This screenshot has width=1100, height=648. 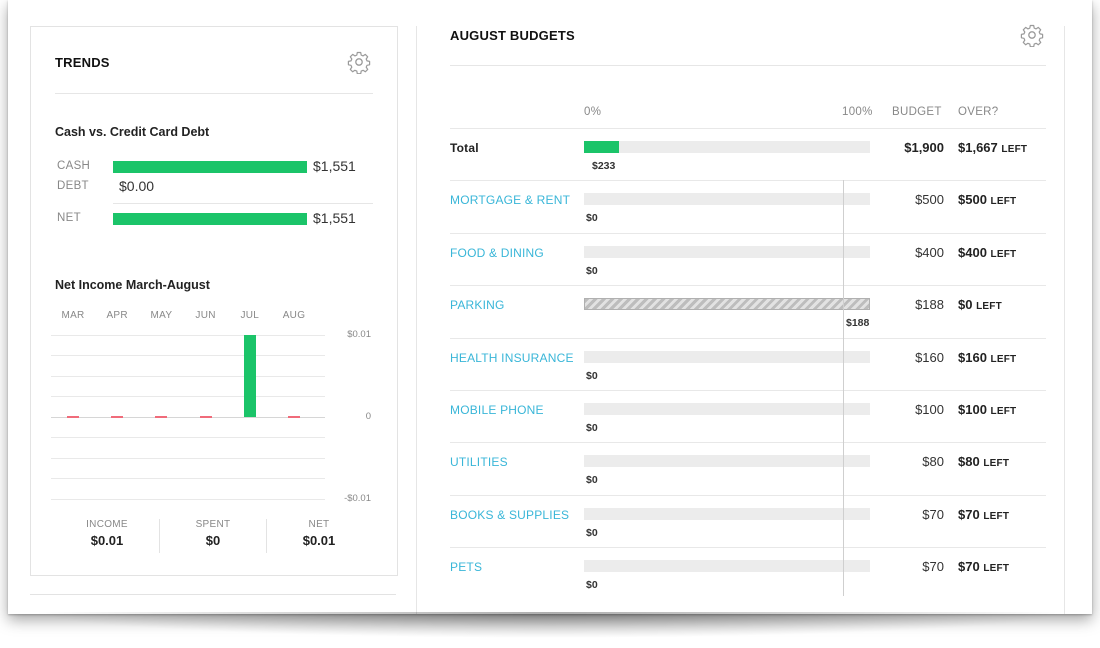 I want to click on budget-category-link: UTILITIES, so click(x=479, y=462).